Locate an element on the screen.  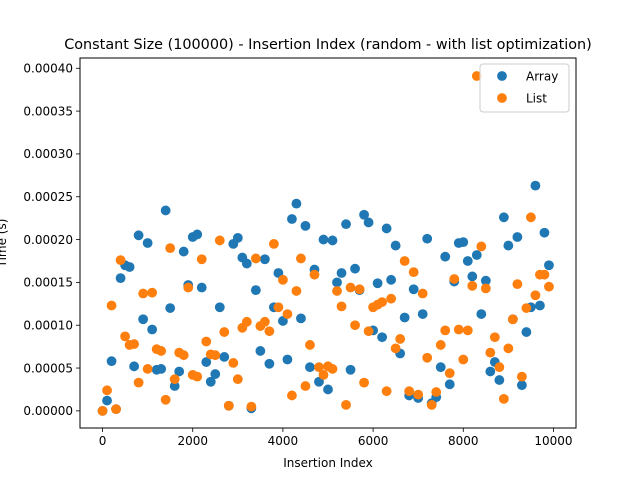
y-tick-label: 0.00020 is located at coordinates (48, 240).